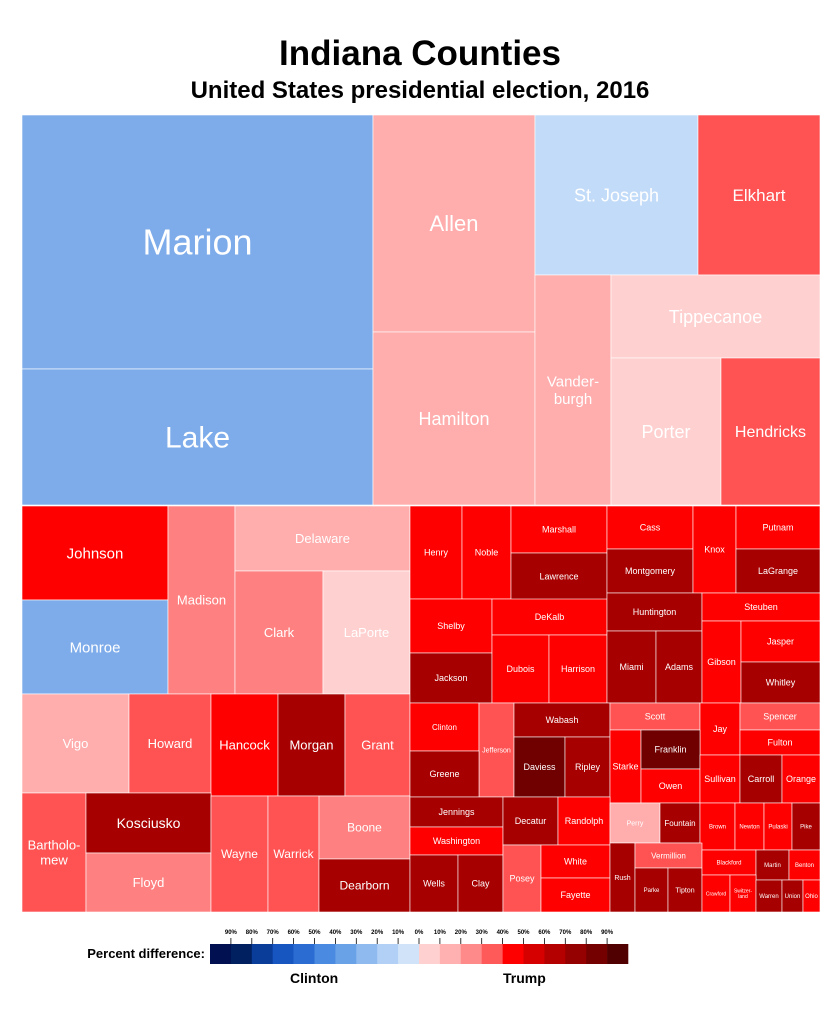 This screenshot has width=840, height=1033. Describe the element at coordinates (778, 826) in the screenshot. I see `county-tile-pulaski` at that location.